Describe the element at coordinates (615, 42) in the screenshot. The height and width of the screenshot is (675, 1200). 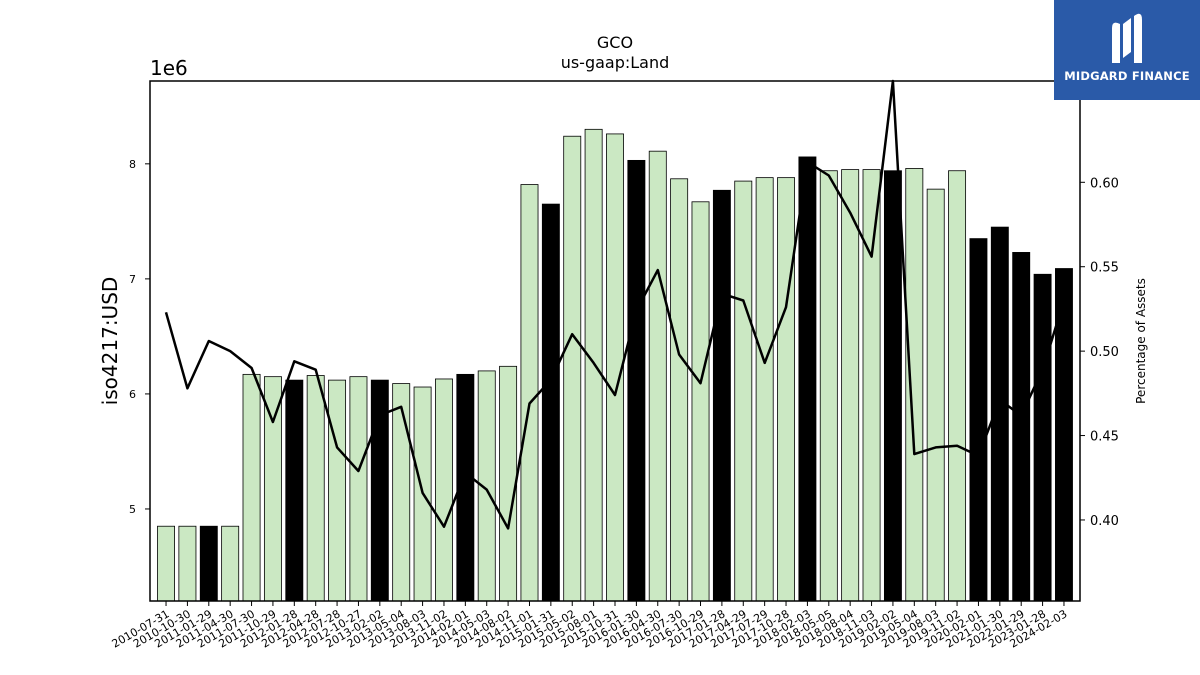
I see `chart-title: GCO` at that location.